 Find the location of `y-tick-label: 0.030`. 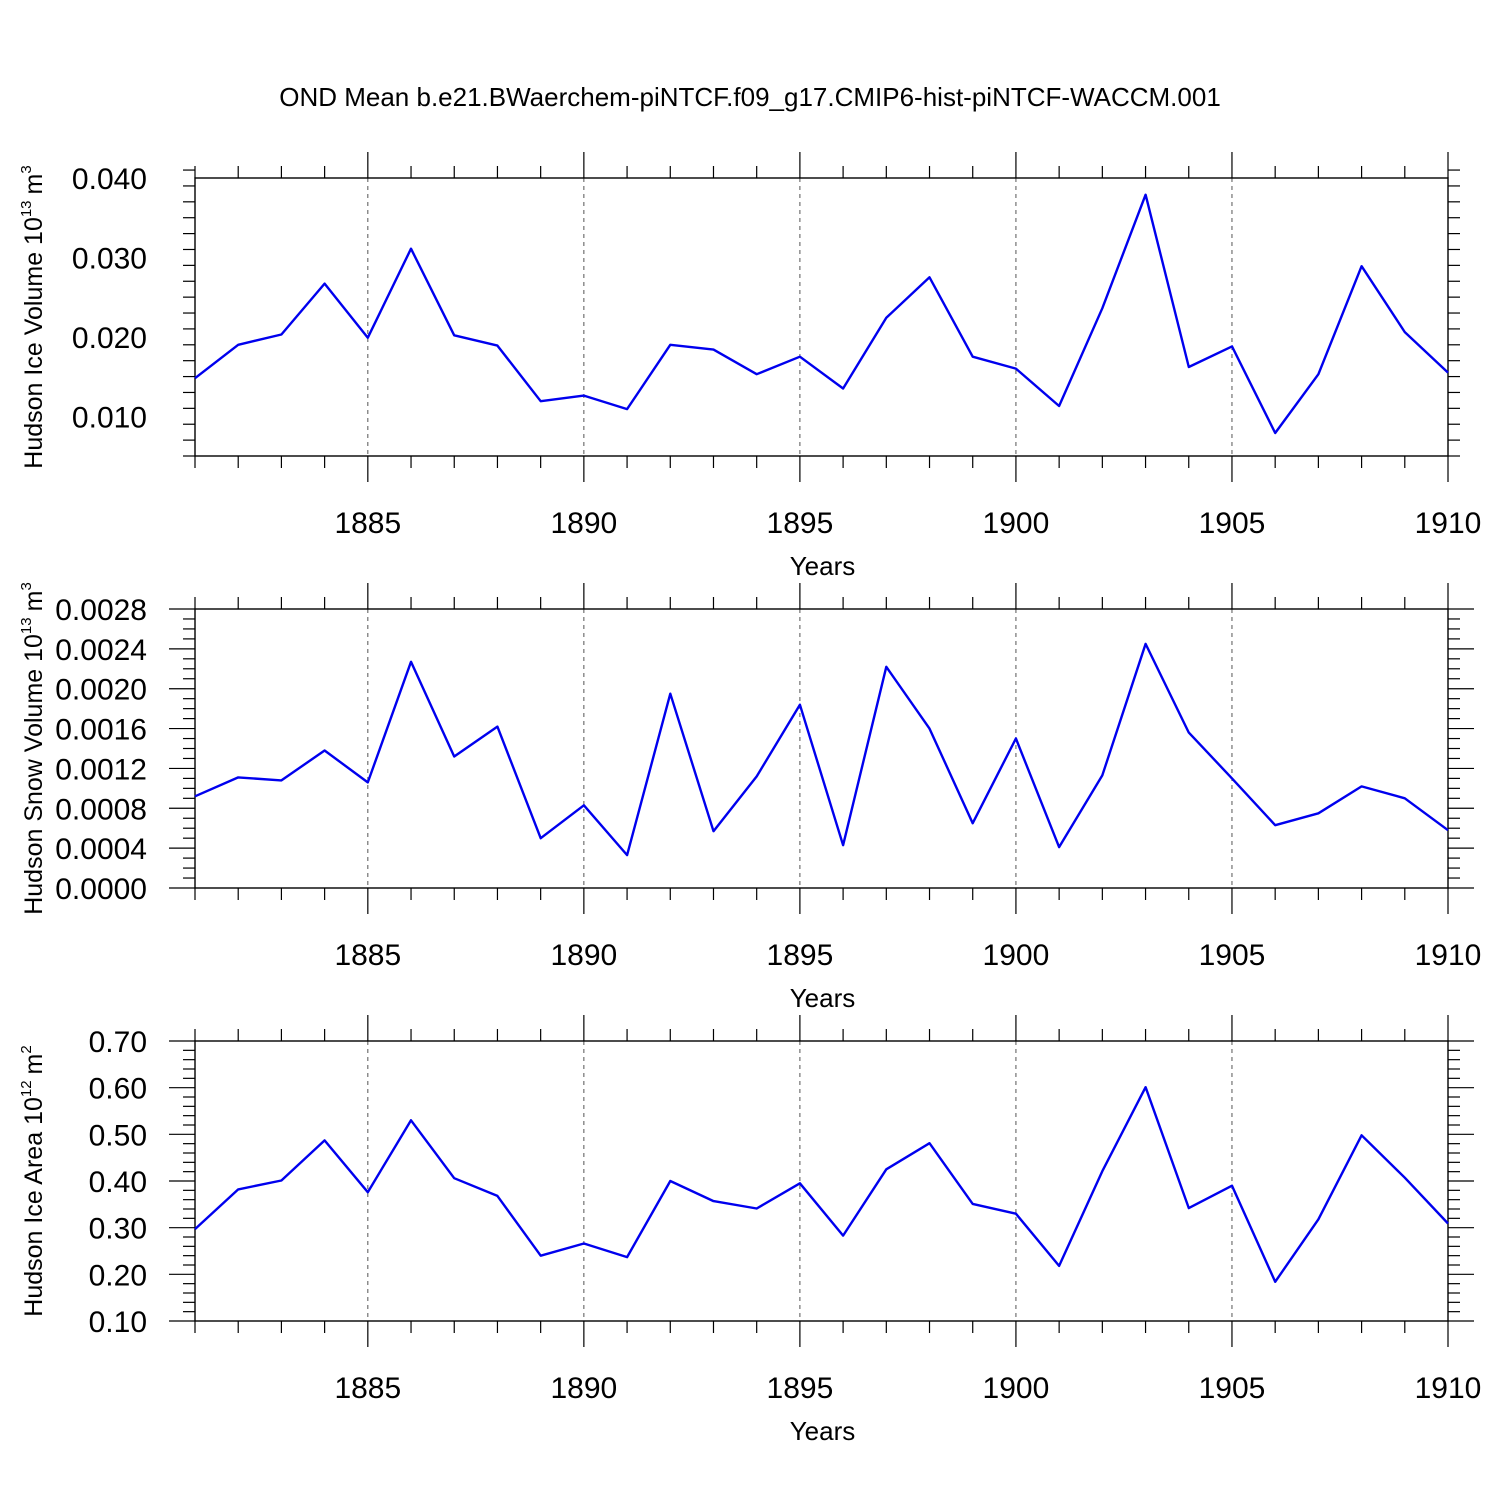

y-tick-label: 0.030 is located at coordinates (109, 258).